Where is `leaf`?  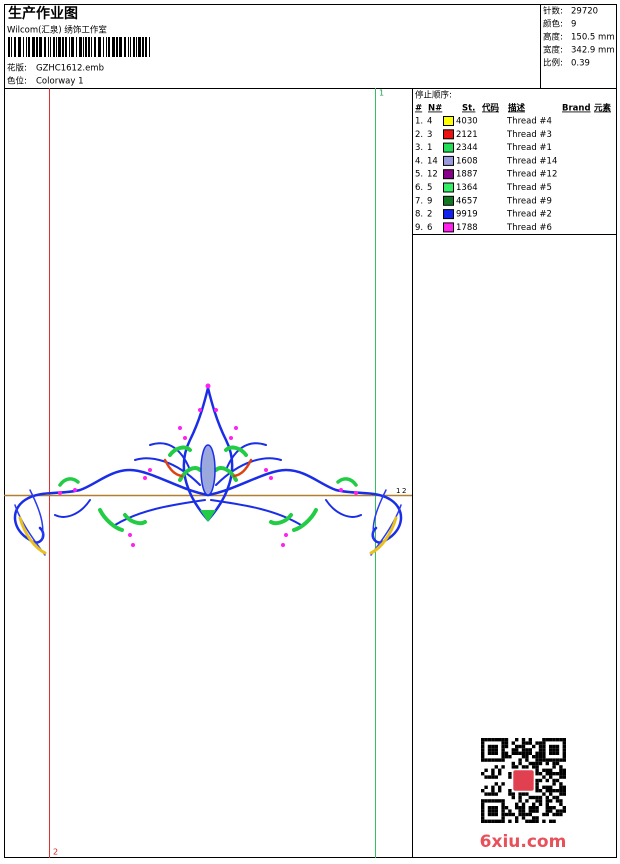
leaf is located at coordinates (173, 468).